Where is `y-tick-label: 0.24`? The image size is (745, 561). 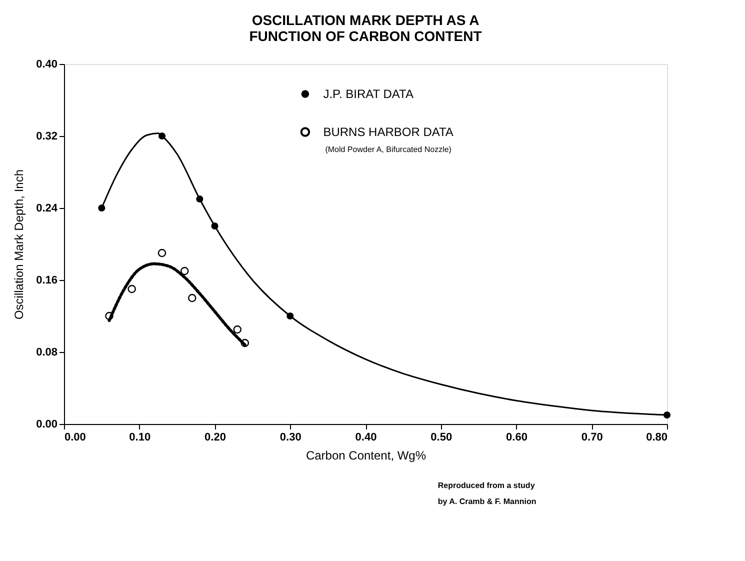 y-tick-label: 0.24 is located at coordinates (47, 208).